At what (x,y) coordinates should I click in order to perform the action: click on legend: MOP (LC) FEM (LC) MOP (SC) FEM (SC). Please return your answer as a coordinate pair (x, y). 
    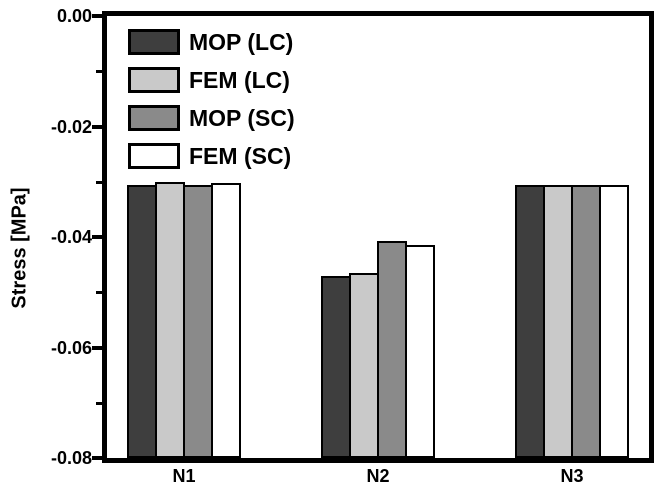
    Looking at the image, I should click on (211, 99).